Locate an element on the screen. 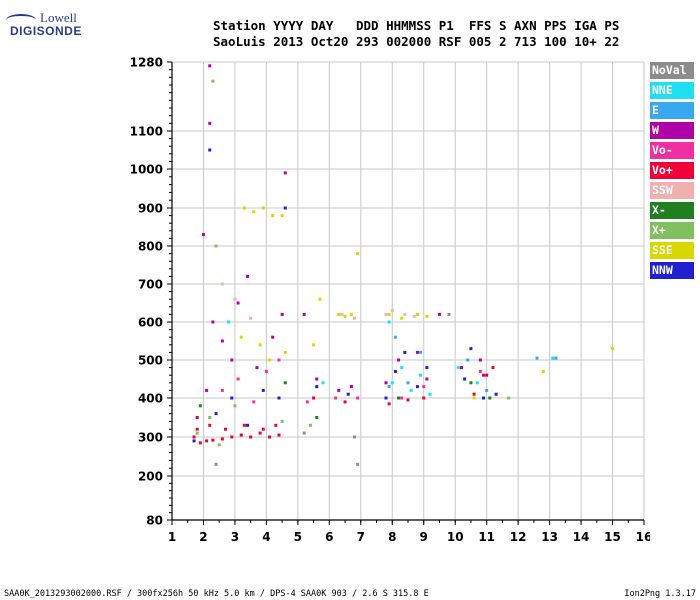  y-tick-label: 1100 is located at coordinates (146, 132).